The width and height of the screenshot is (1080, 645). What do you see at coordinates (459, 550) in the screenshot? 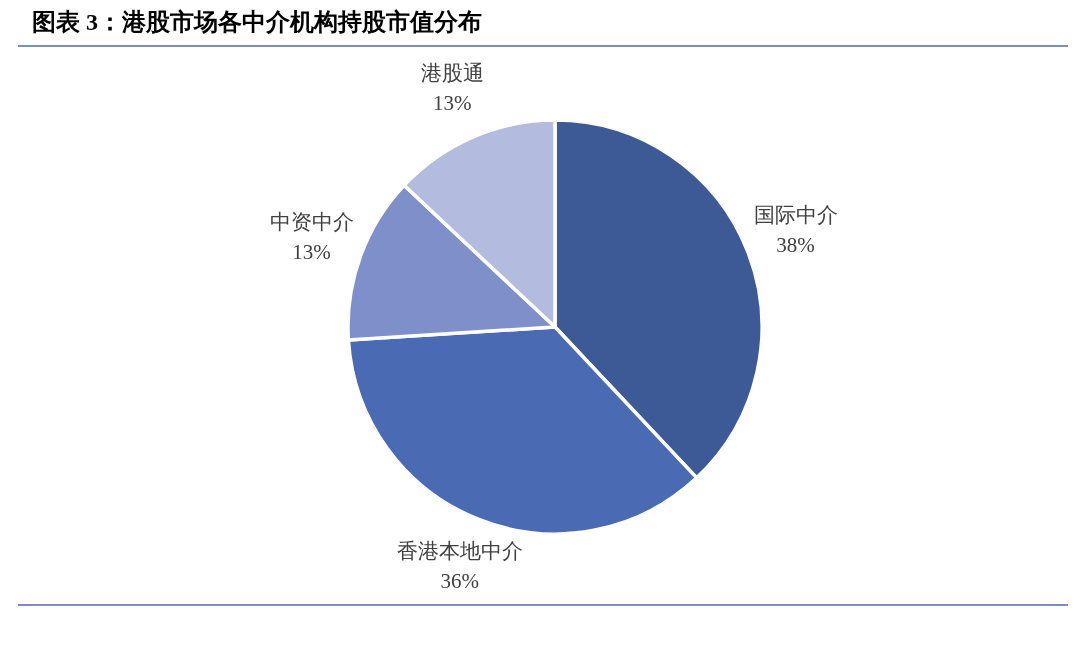
I see `slice-label: 香港本地中介` at bounding box center [459, 550].